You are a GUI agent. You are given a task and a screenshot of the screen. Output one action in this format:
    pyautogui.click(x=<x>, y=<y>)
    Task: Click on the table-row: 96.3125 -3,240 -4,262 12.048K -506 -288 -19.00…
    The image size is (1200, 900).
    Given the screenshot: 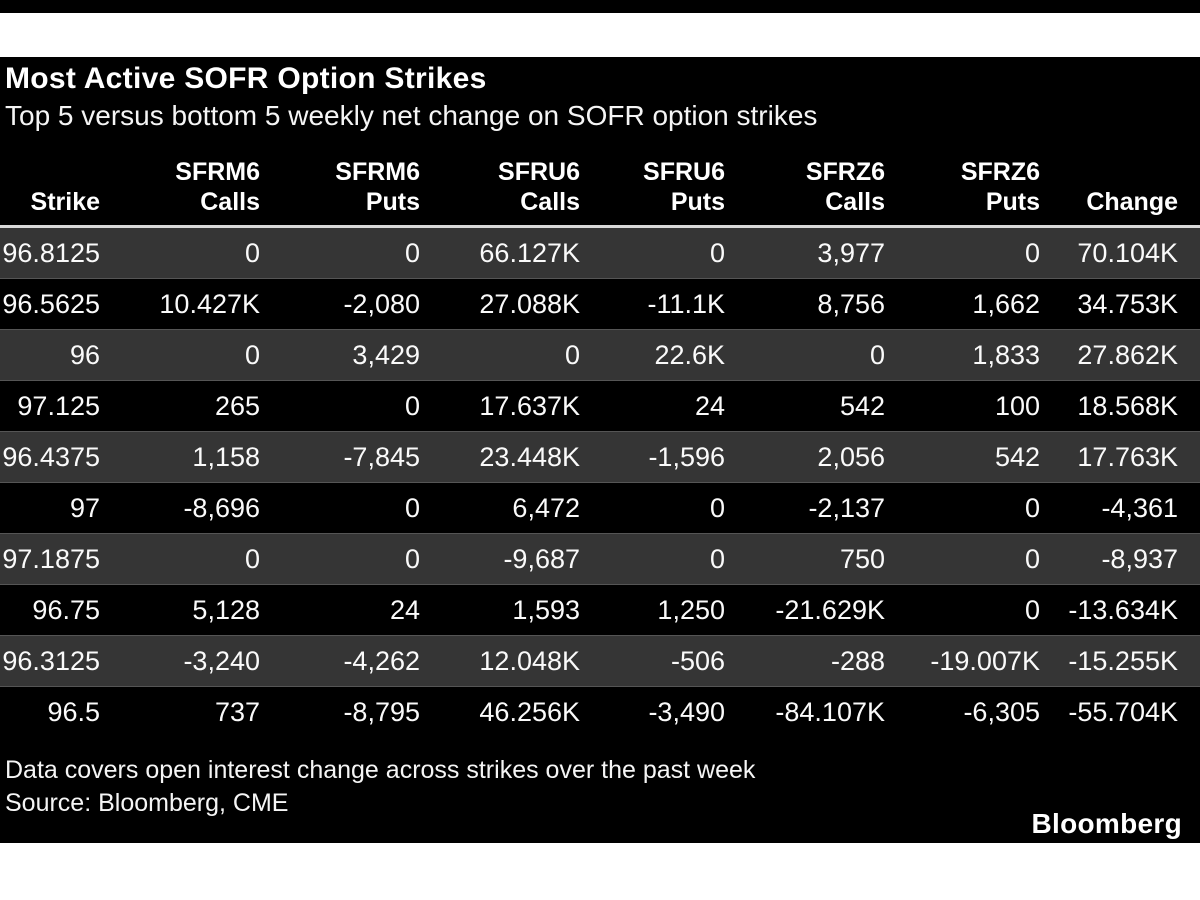 What is the action you would take?
    pyautogui.click(x=600, y=661)
    